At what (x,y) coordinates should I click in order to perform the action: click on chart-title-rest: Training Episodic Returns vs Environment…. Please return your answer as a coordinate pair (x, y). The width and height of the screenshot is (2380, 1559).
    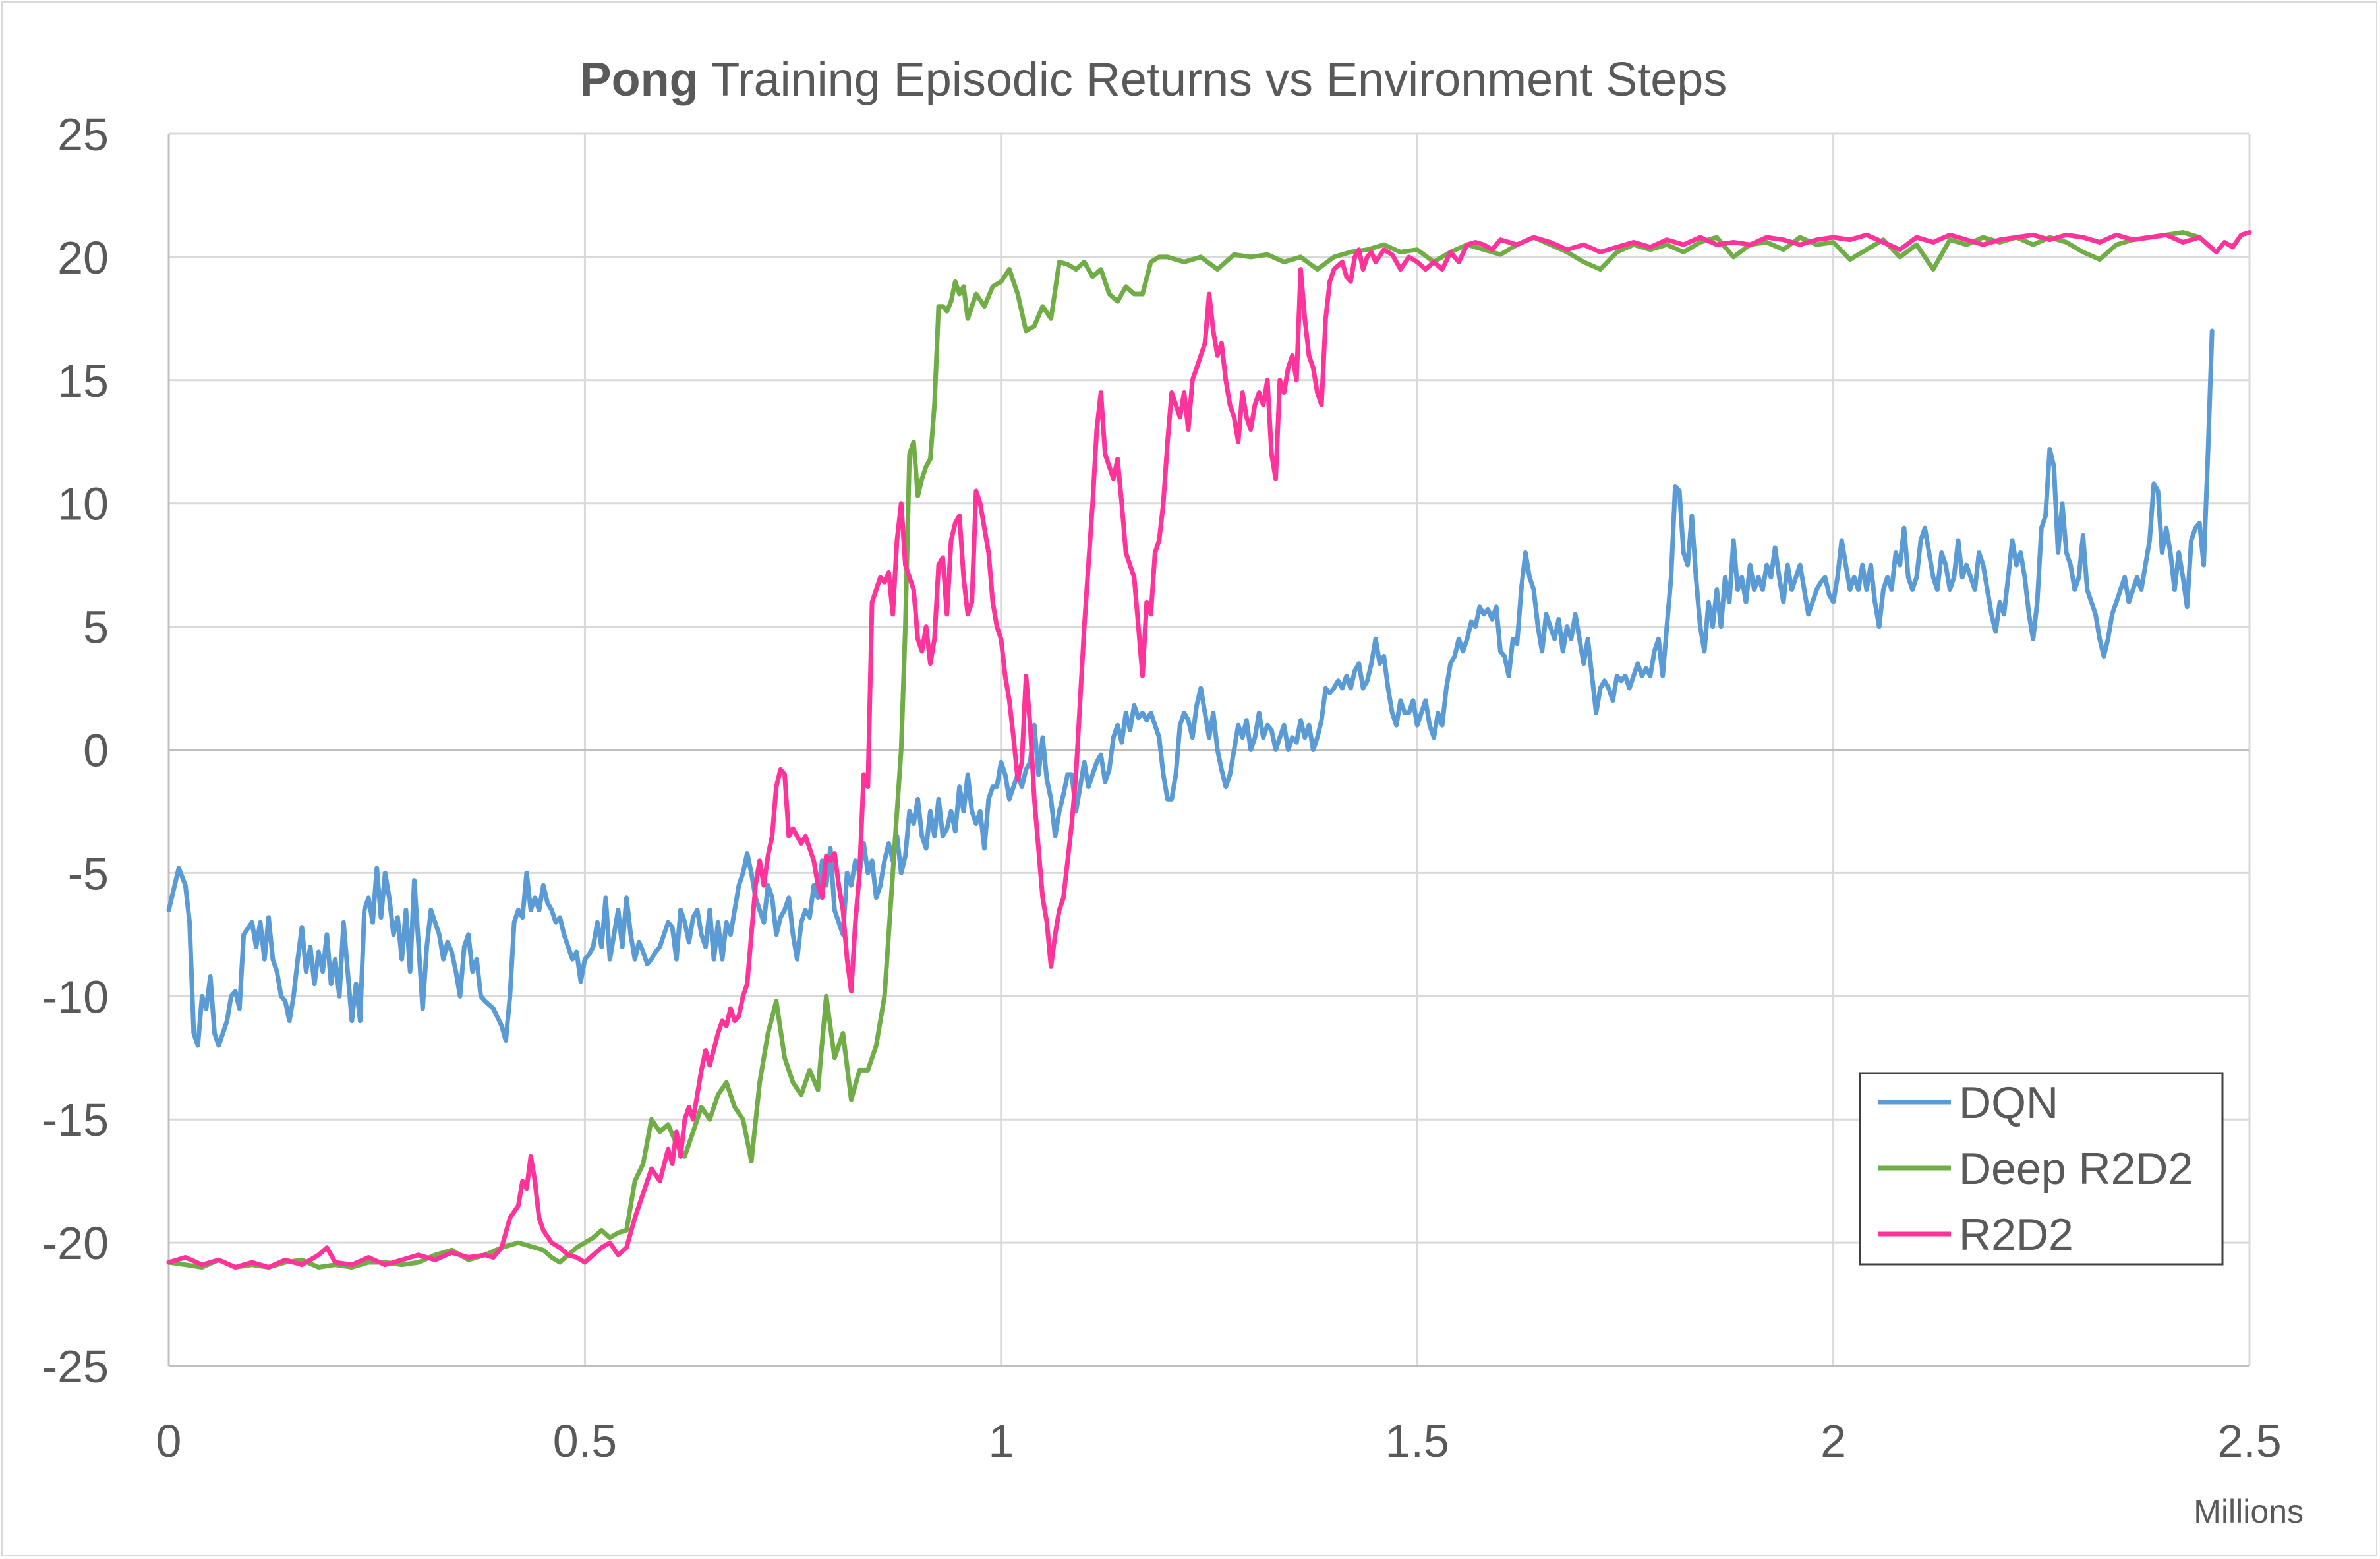
    Looking at the image, I should click on (1213, 79).